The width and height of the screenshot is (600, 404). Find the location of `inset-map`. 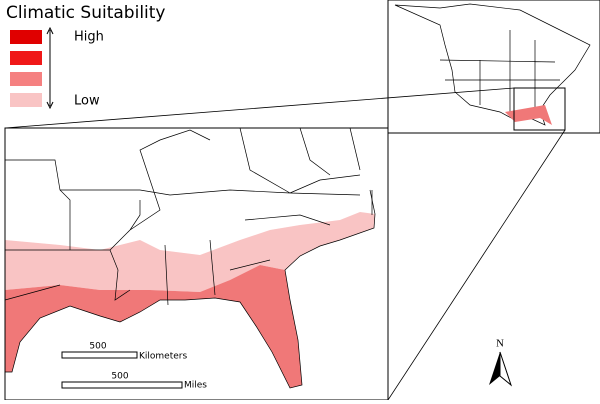

inset-map is located at coordinates (493, 67).